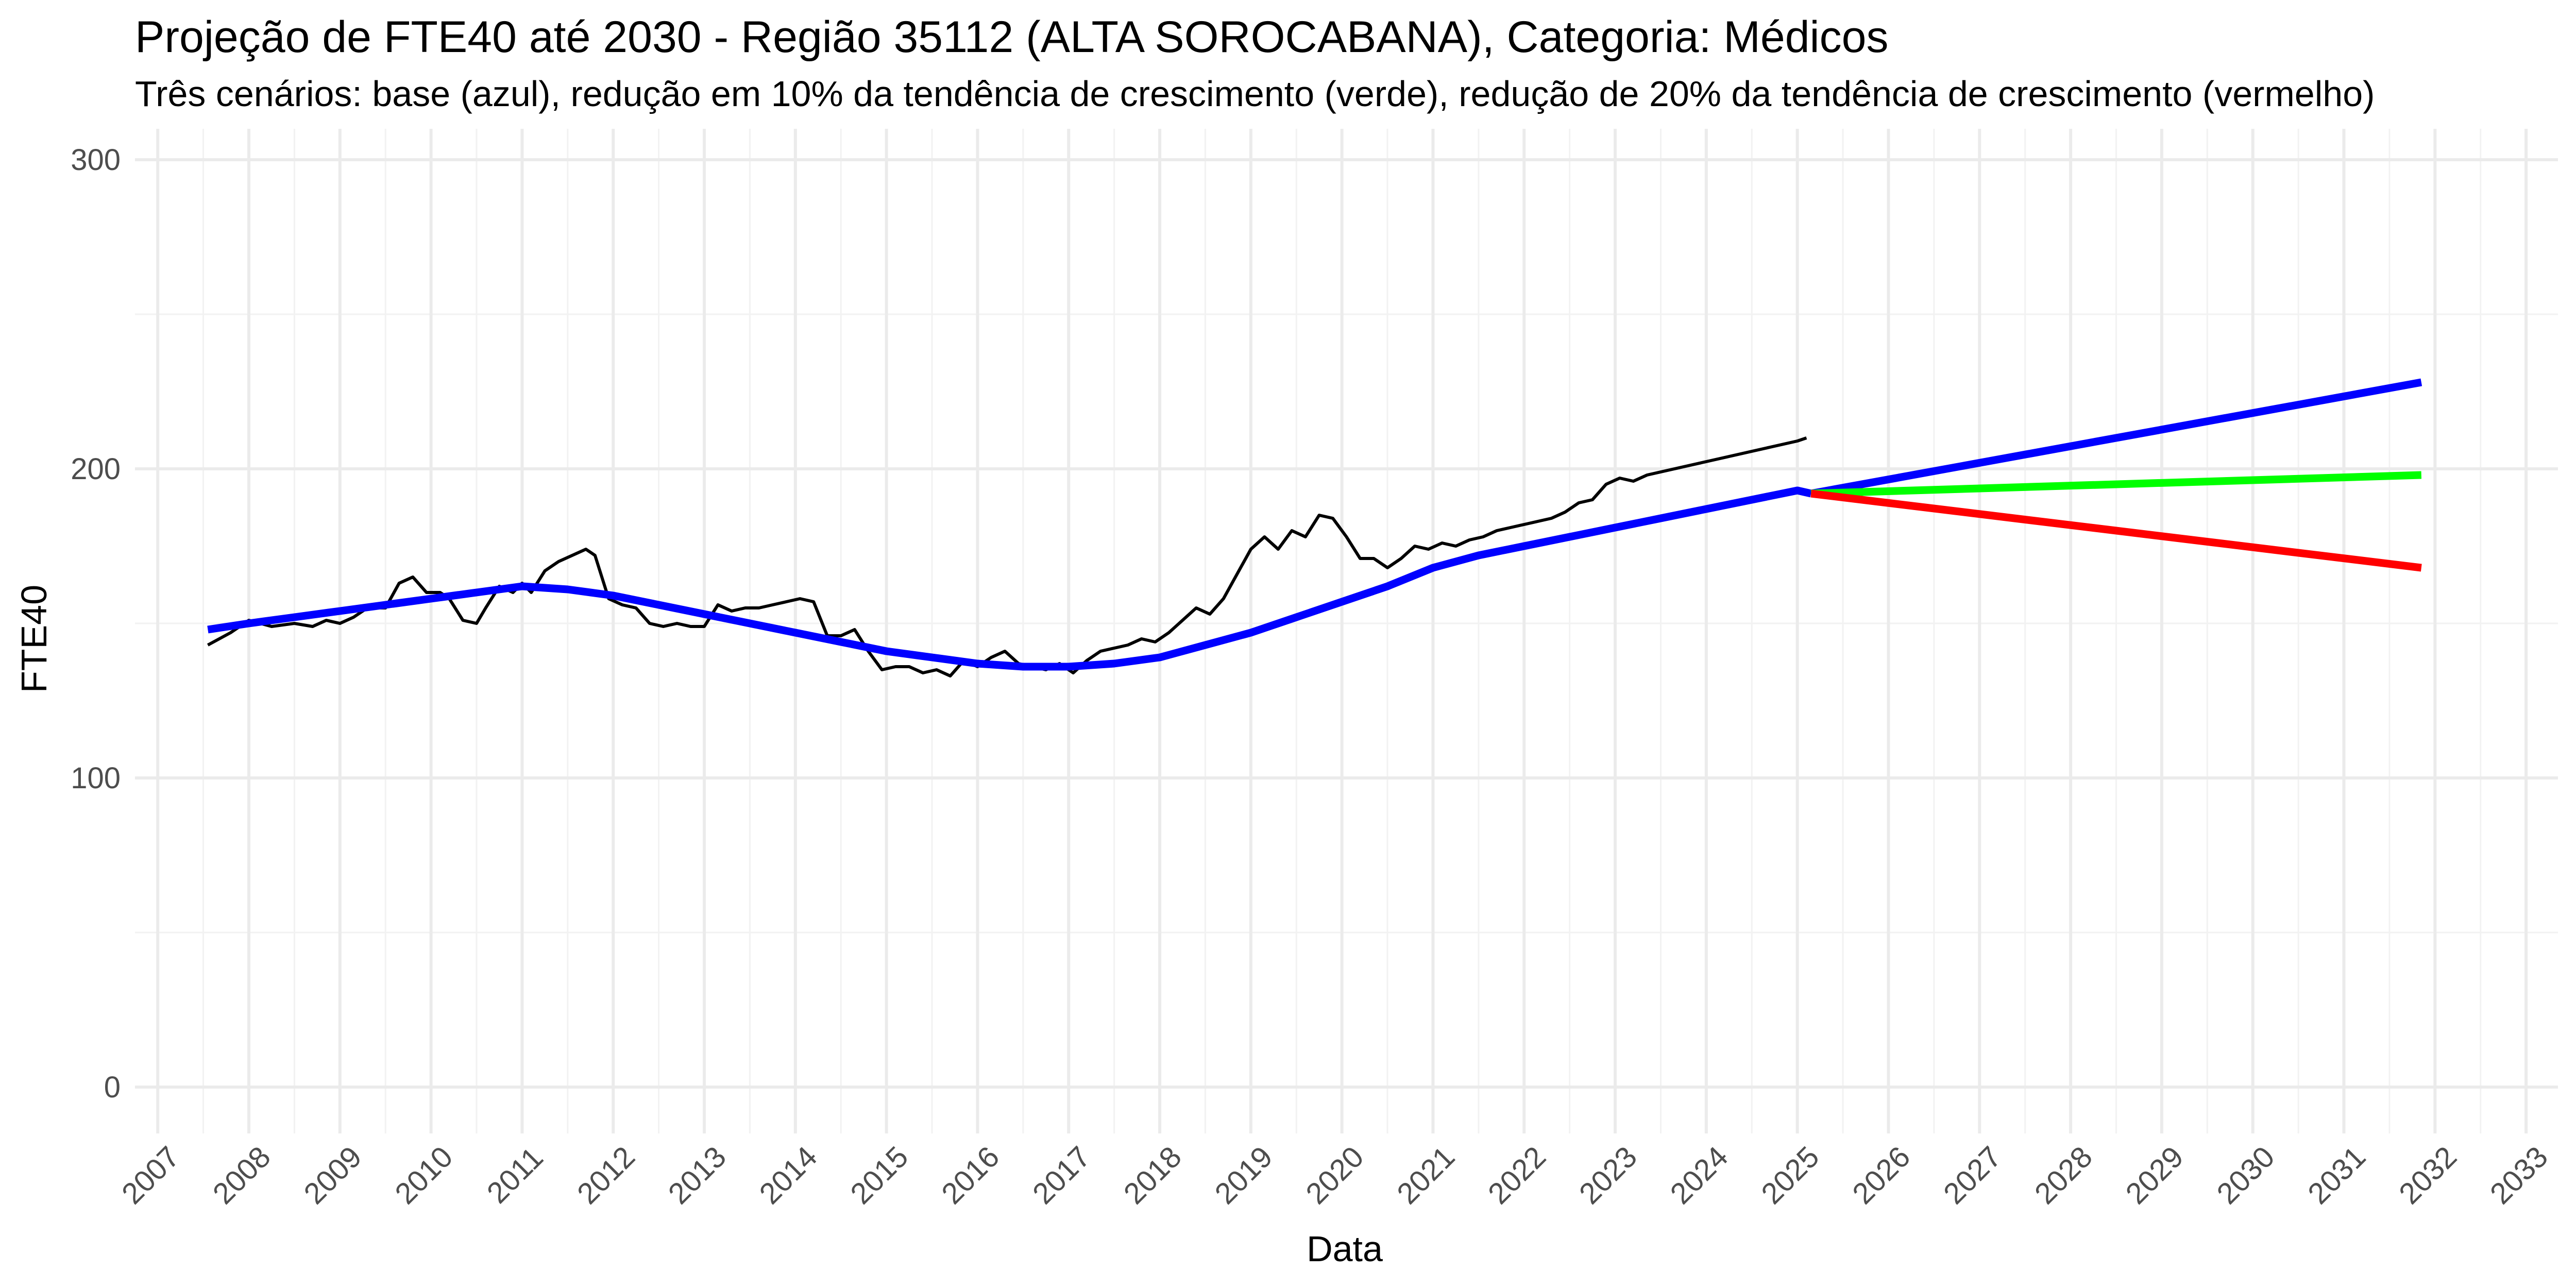 The image size is (2576, 1288). What do you see at coordinates (96, 778) in the screenshot?
I see `y-tick-label: 100` at bounding box center [96, 778].